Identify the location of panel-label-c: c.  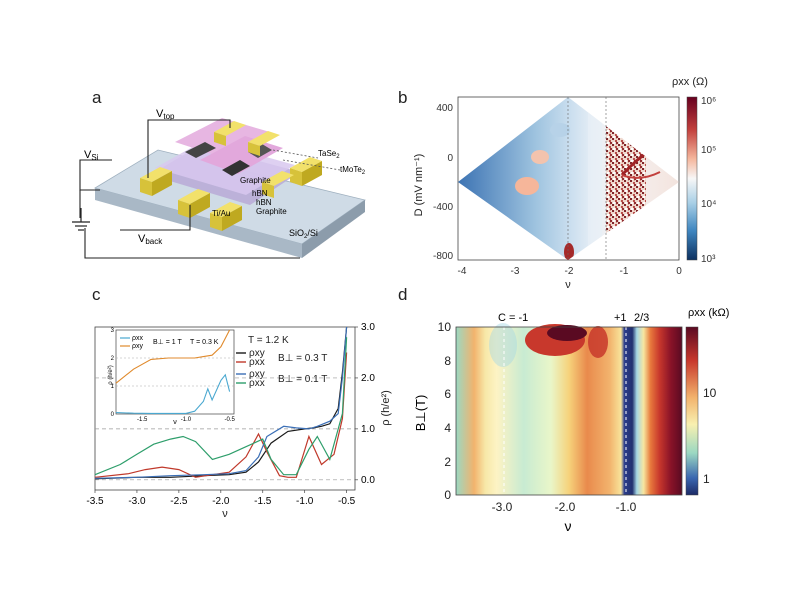
(96, 294).